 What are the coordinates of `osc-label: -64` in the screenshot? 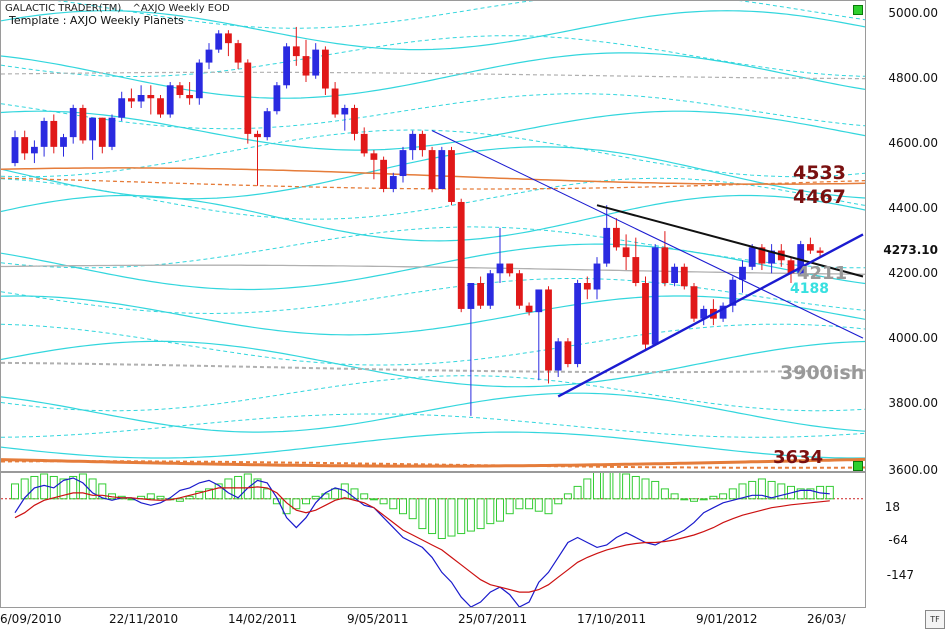 It's located at (898, 540).